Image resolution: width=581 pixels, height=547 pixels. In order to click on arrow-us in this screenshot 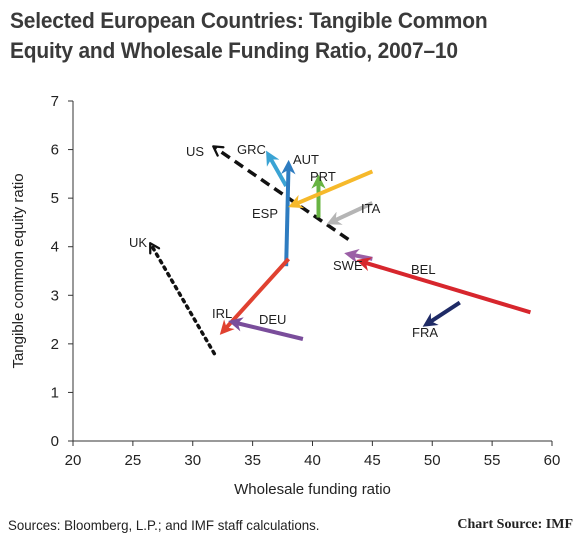, I will do `click(281, 193)`.